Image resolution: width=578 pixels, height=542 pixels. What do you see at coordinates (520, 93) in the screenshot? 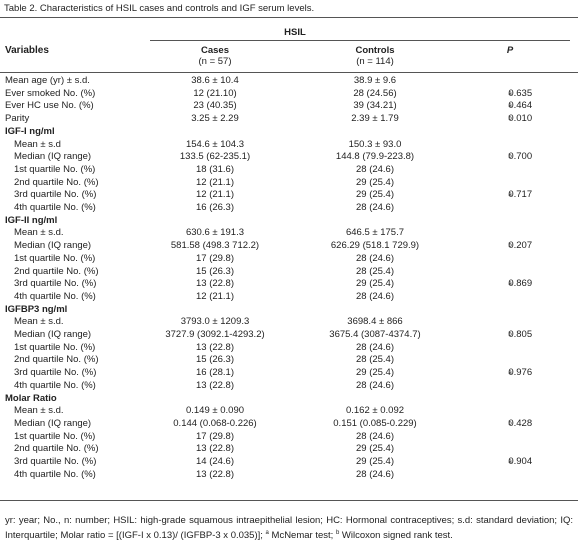
I see `p-value: 0.635` at bounding box center [520, 93].